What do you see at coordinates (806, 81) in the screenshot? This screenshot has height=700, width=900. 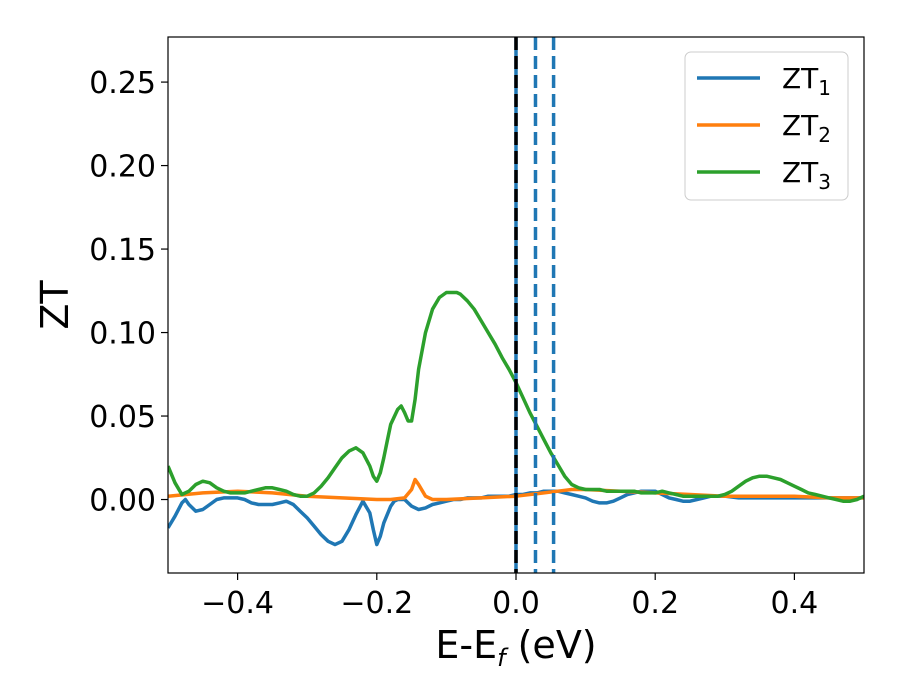 I see `legend-label-zt1: ZT1` at bounding box center [806, 81].